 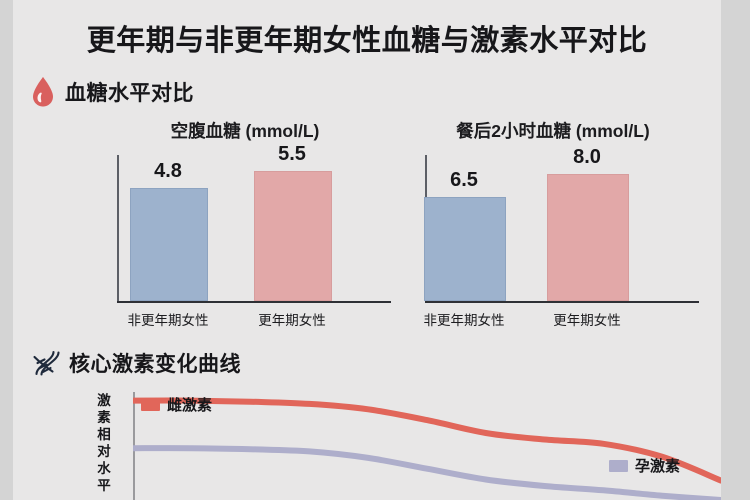 I want to click on postmeal-chart-title: 餐后2小时血糖 (mmol/L), so click(x=553, y=131).